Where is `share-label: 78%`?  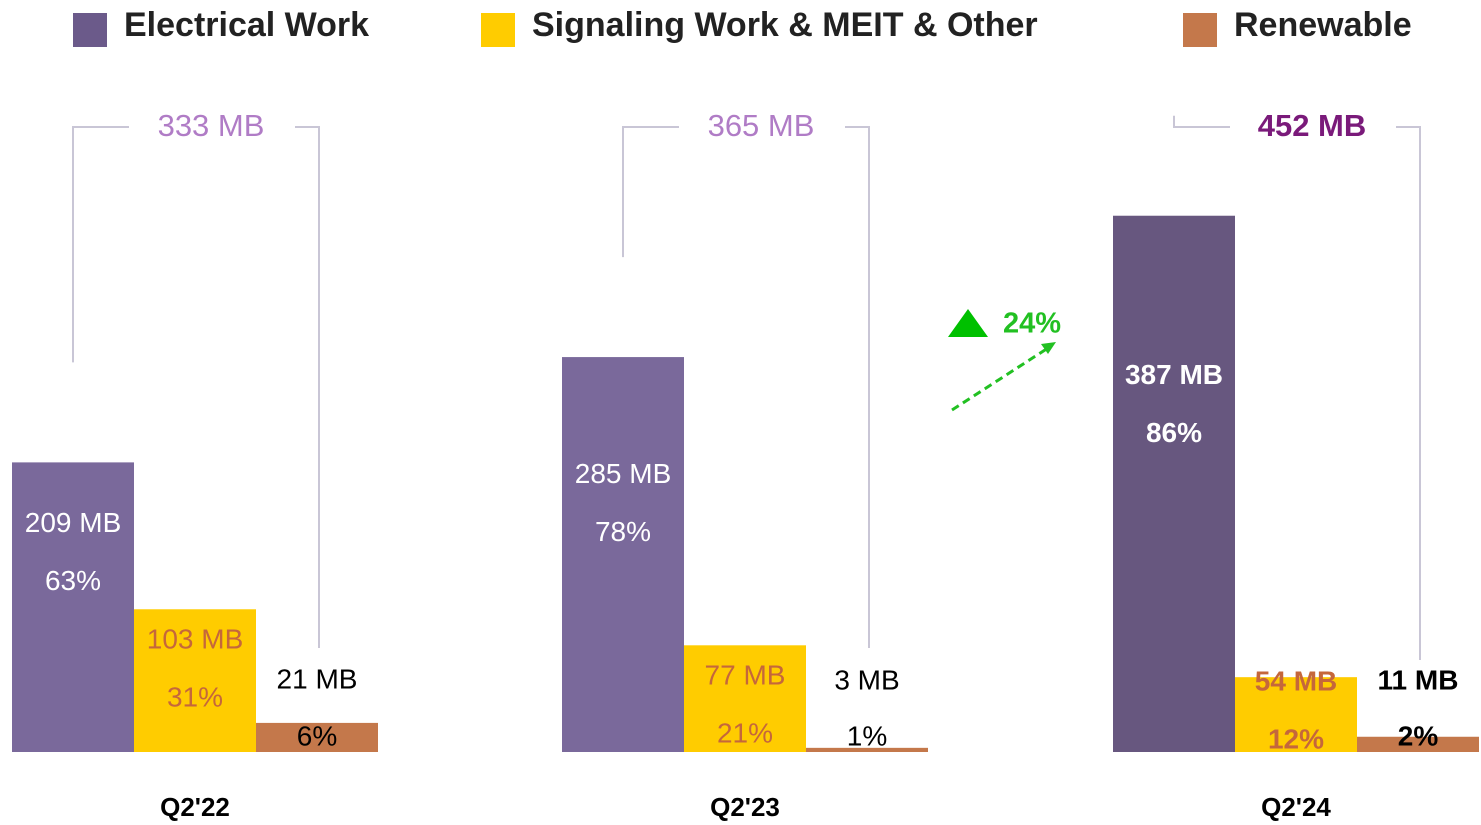
share-label: 78% is located at coordinates (623, 531).